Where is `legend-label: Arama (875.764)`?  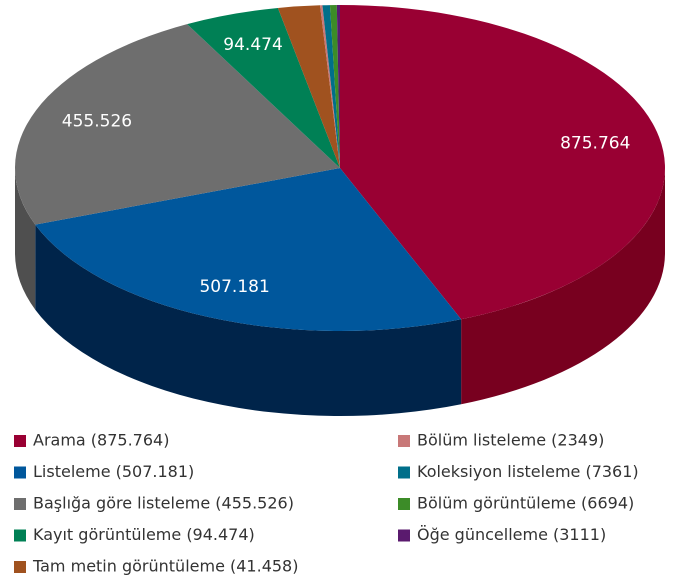 legend-label: Arama (875.764) is located at coordinates (101, 440).